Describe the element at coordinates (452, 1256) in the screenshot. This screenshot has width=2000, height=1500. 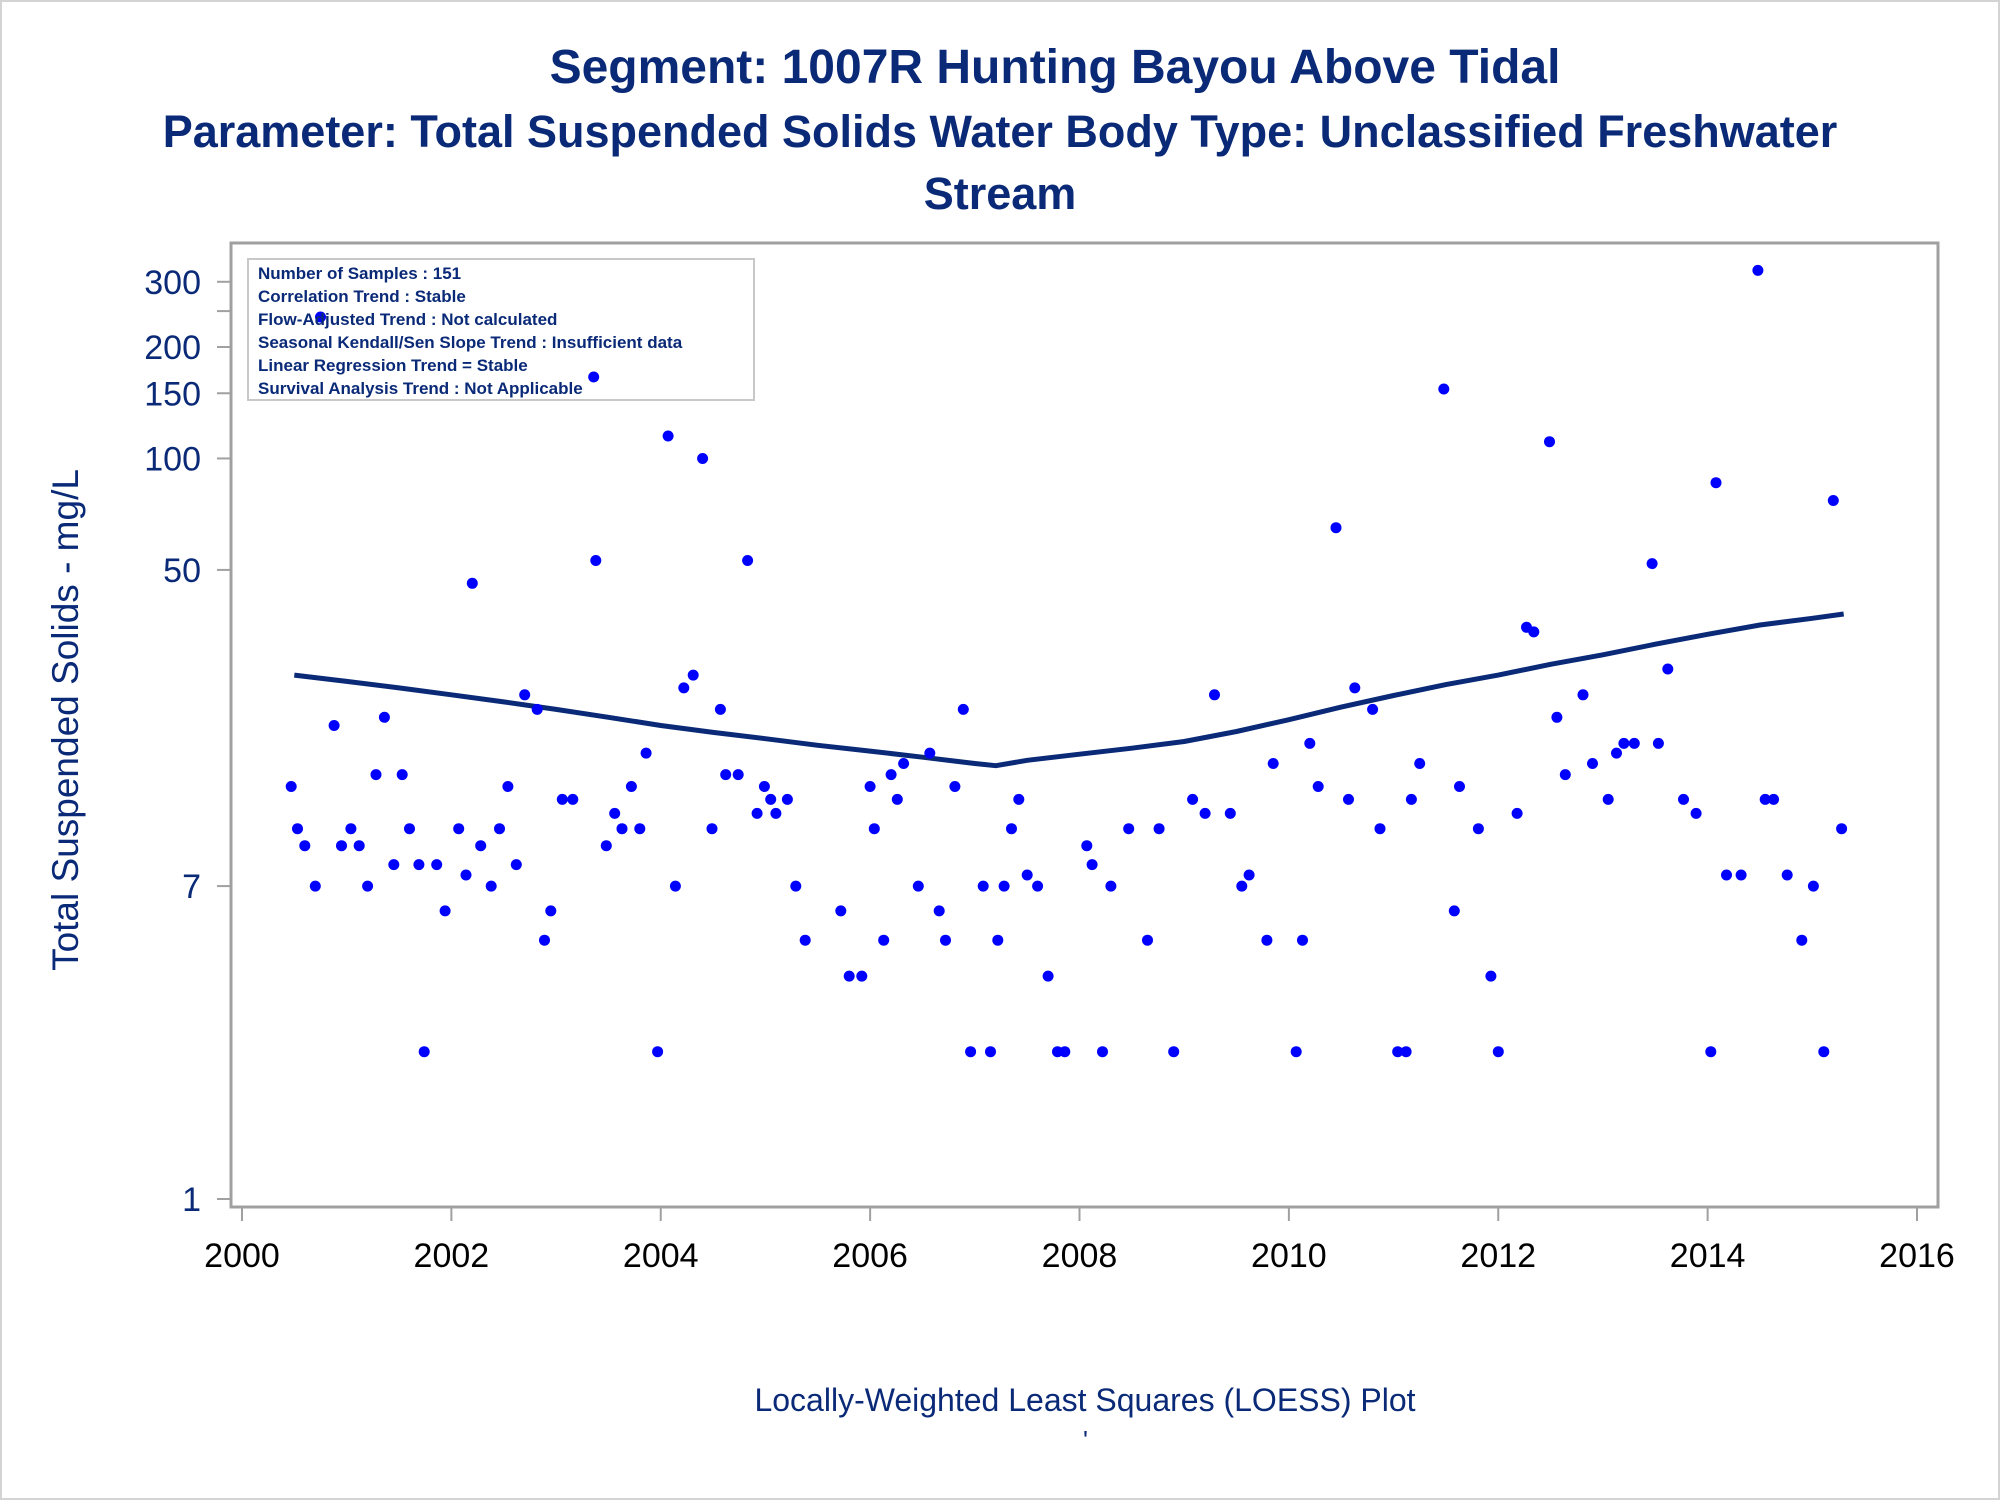
I see `x-tick-label: 2002` at that location.